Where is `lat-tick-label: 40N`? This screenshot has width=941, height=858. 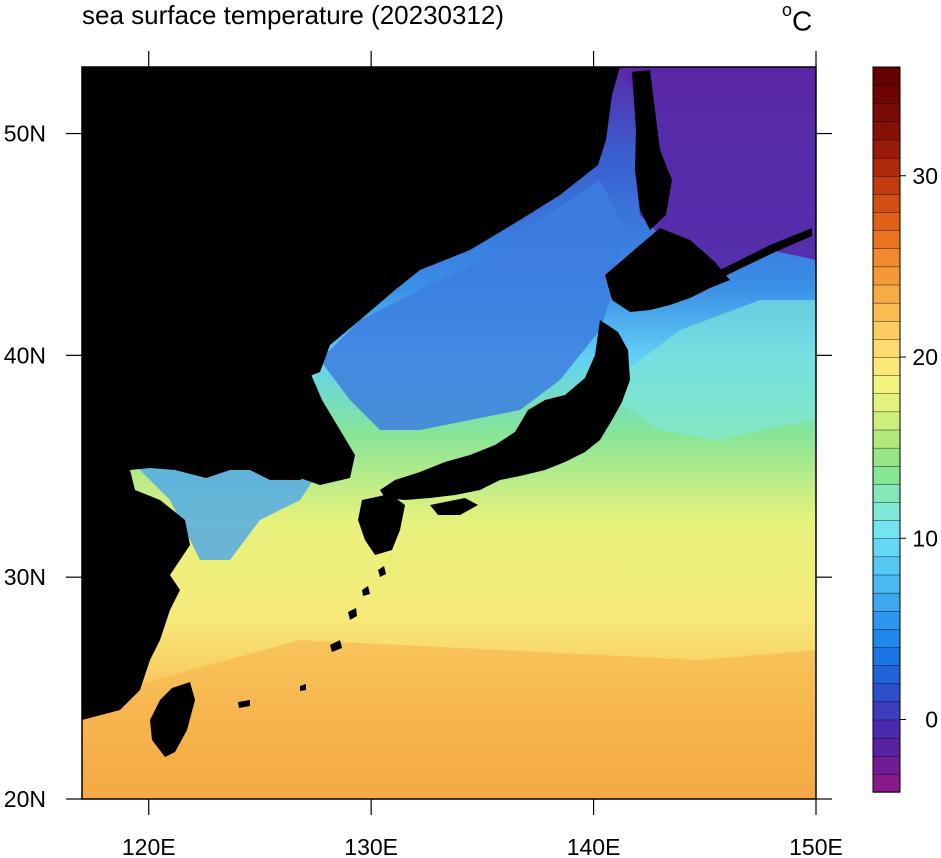
lat-tick-label: 40N is located at coordinates (25, 355).